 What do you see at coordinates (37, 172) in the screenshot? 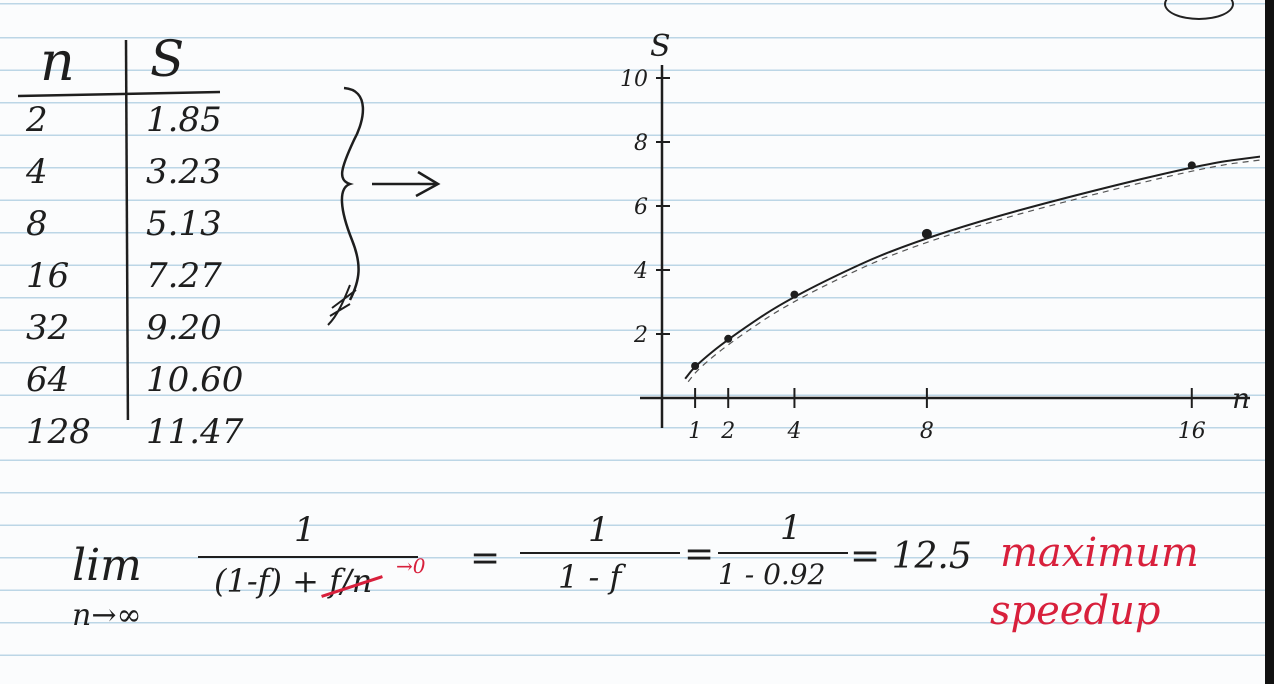
I see `table-cell-n: 4` at bounding box center [37, 172].